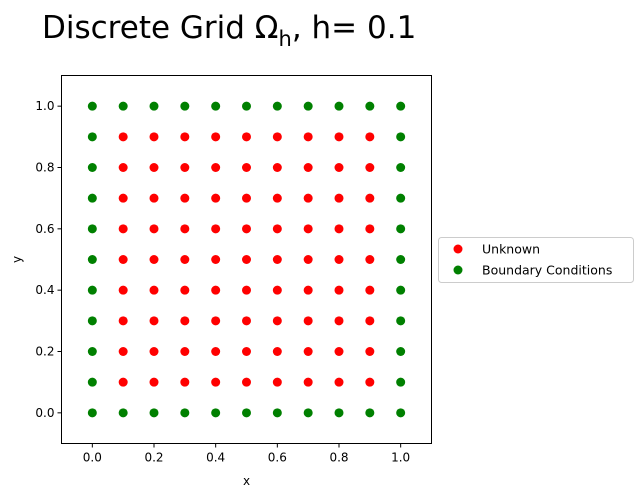 Image resolution: width=642 pixels, height=498 pixels. I want to click on y-tick-label: 0.0, so click(44, 413).